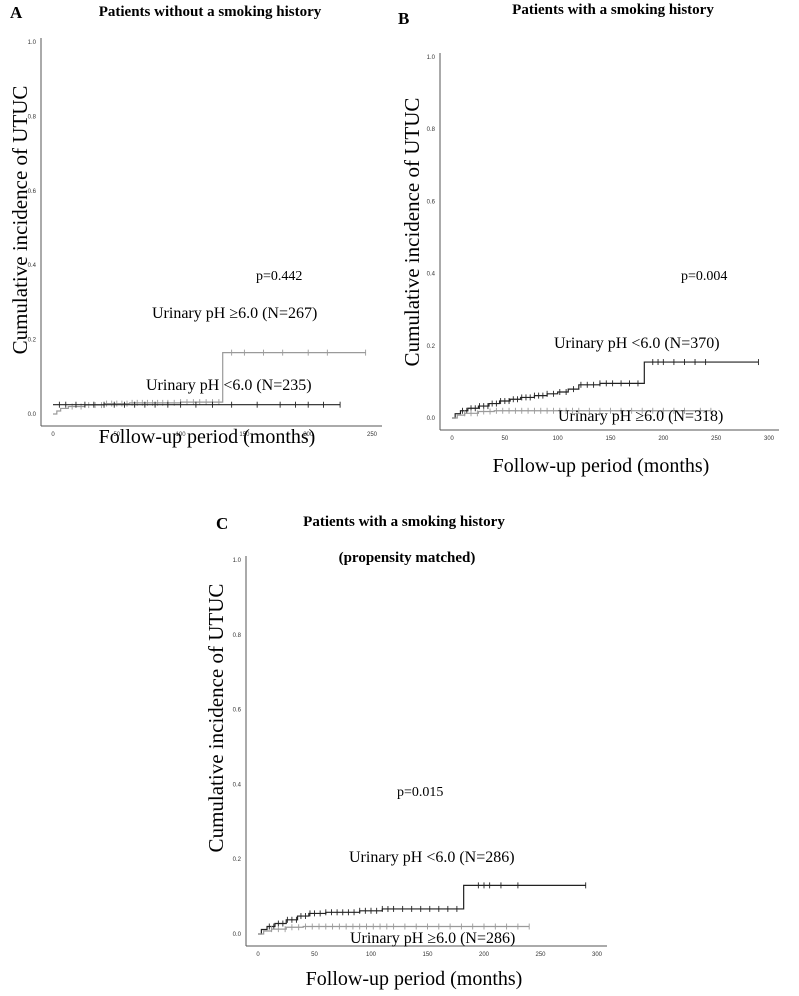  What do you see at coordinates (279, 276) in the screenshot?
I see `p-value: p=0.442` at bounding box center [279, 276].